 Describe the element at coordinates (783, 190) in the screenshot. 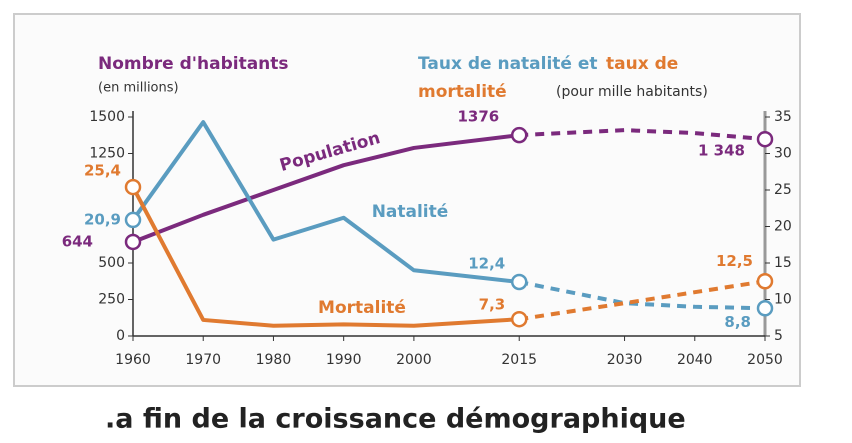

I see `y2-tick-label: 25` at that location.